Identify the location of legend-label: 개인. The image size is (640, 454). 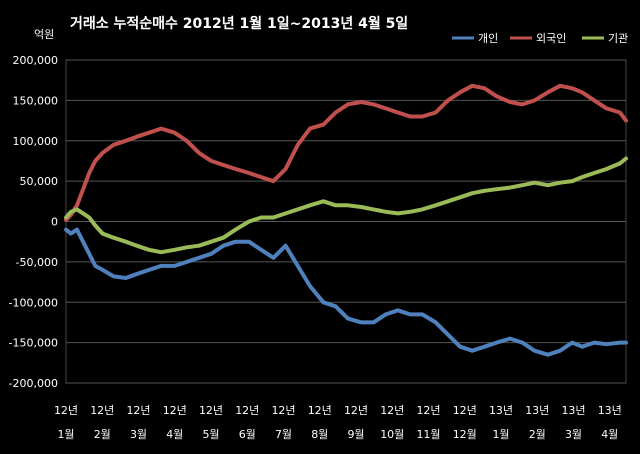
(488, 38).